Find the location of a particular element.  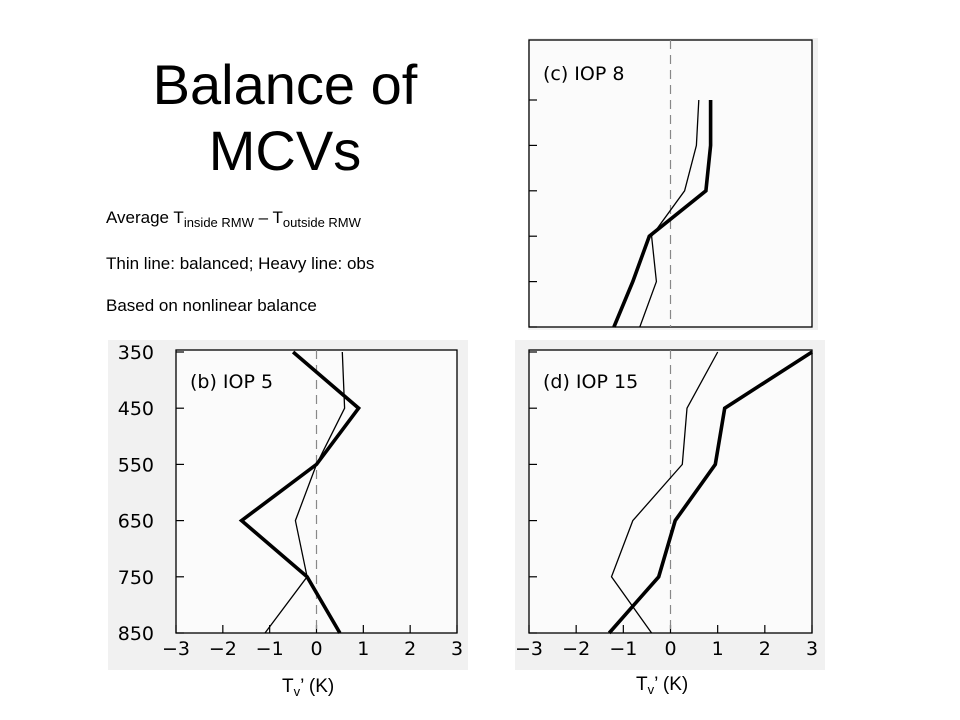

x-axis-caption-iop15: Tv’ (K) is located at coordinates (662, 685).